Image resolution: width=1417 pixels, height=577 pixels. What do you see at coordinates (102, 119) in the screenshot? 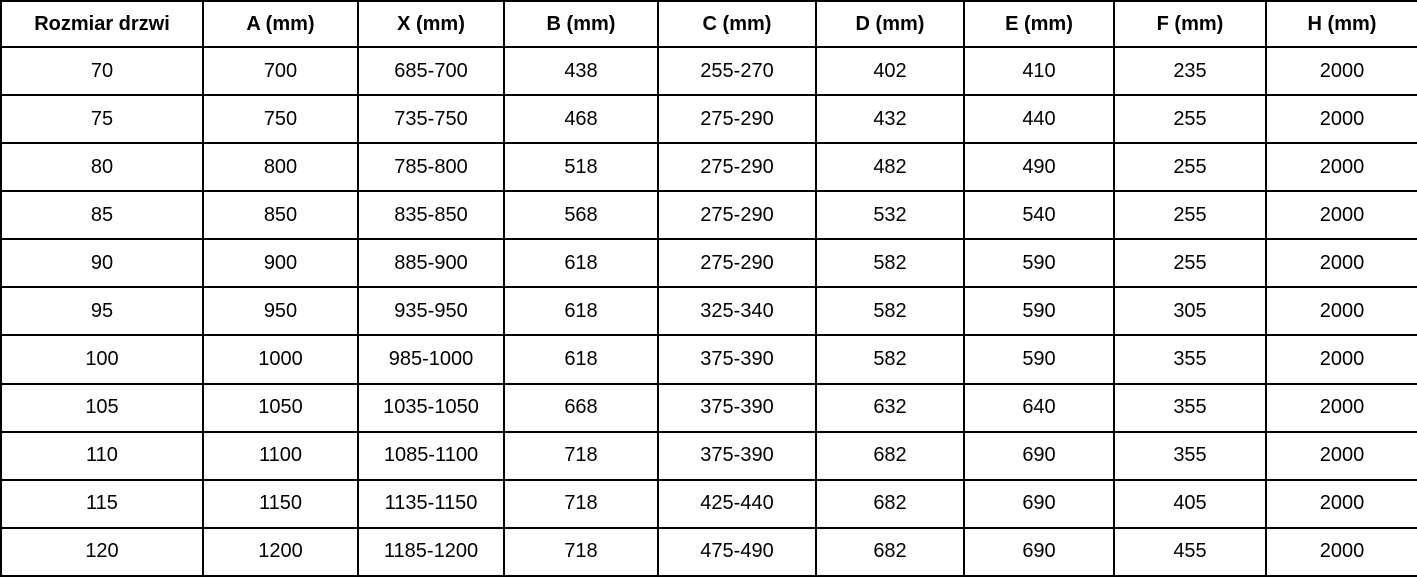
I see `table-cell: 75` at bounding box center [102, 119].